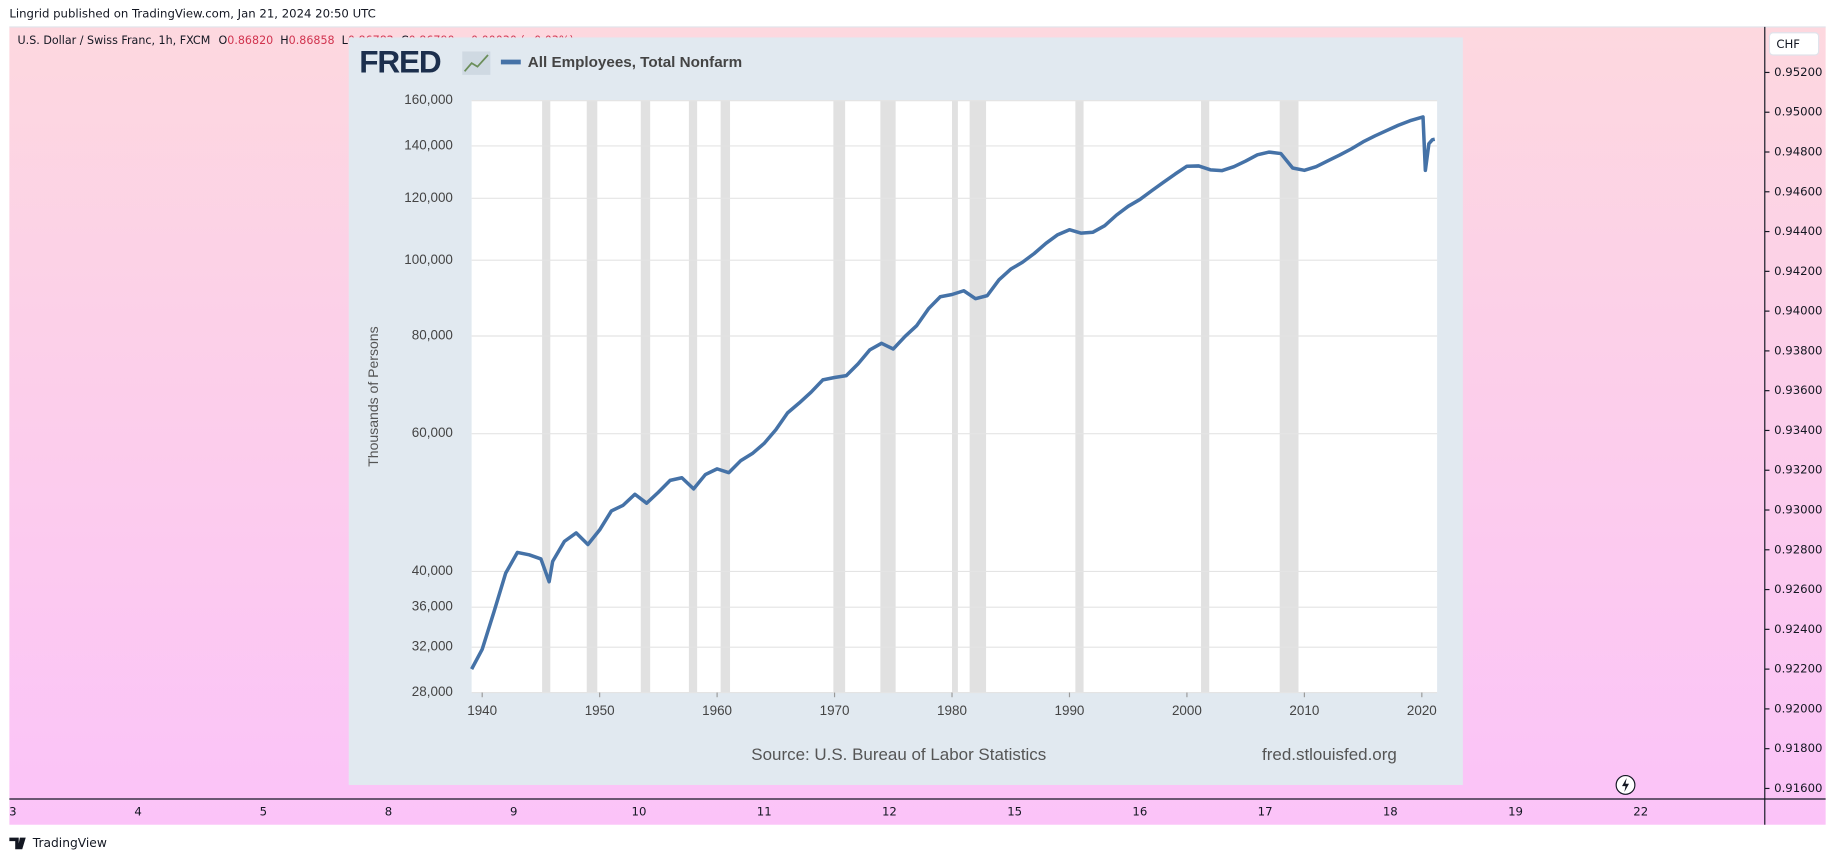 Image resolution: width=1835 pixels, height=861 pixels. Describe the element at coordinates (1798, 231) in the screenshot. I see `price-tick-label: 0.94400` at that location.